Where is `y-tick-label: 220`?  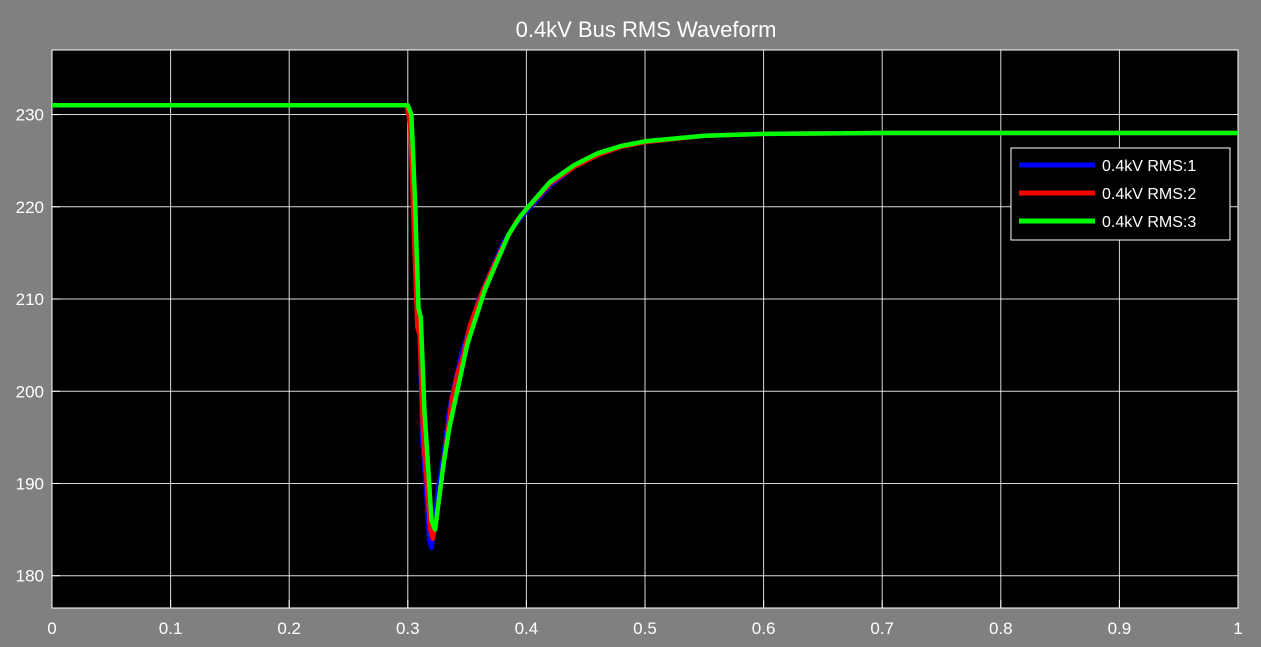 y-tick-label: 220 is located at coordinates (30, 207).